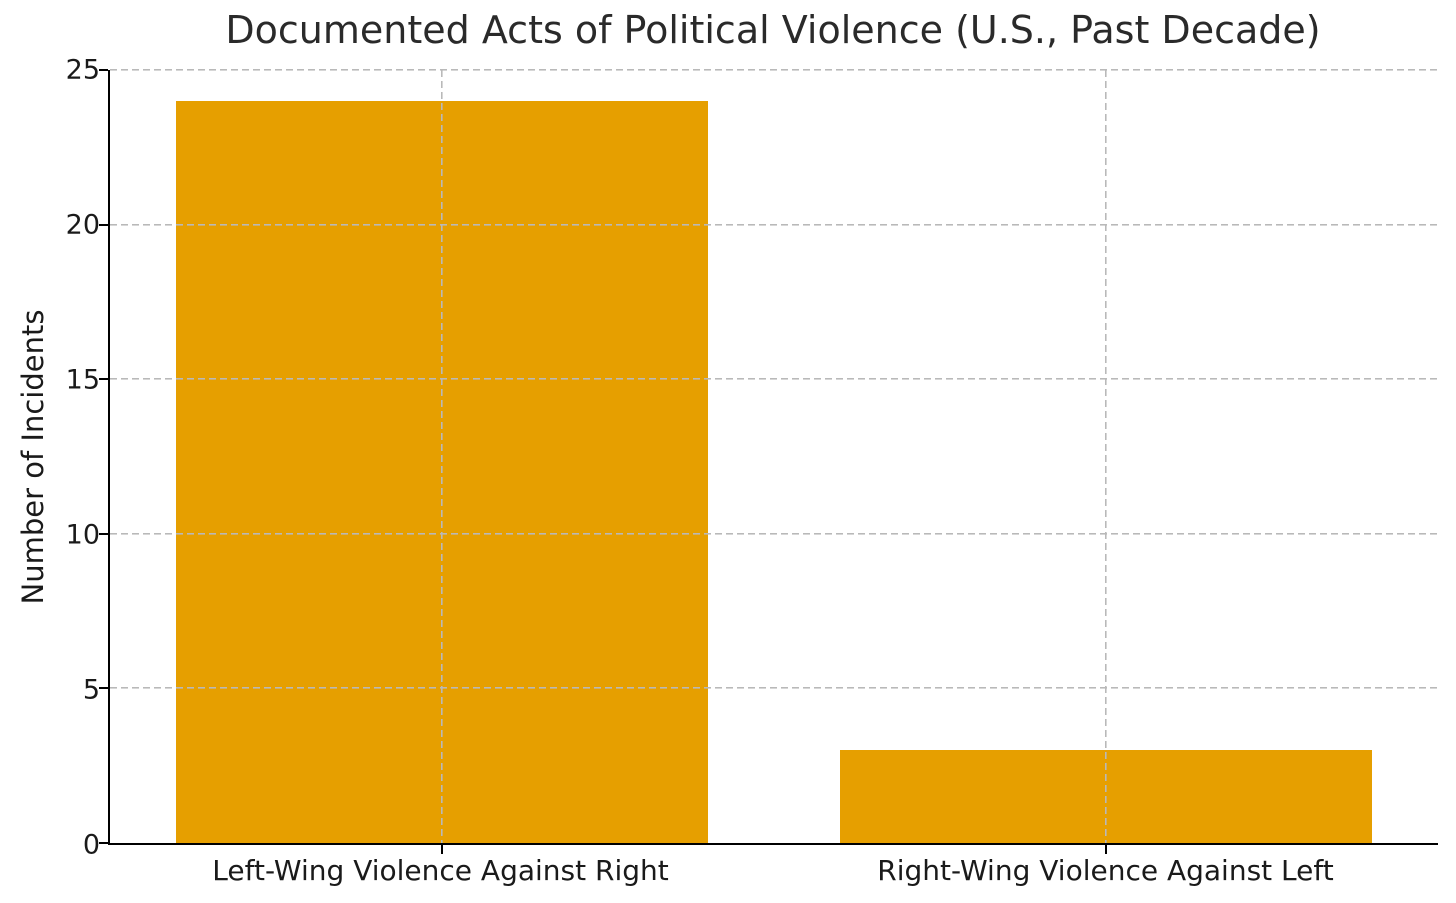 The height and width of the screenshot is (903, 1456). I want to click on y-tick-label-5: 5, so click(91, 690).